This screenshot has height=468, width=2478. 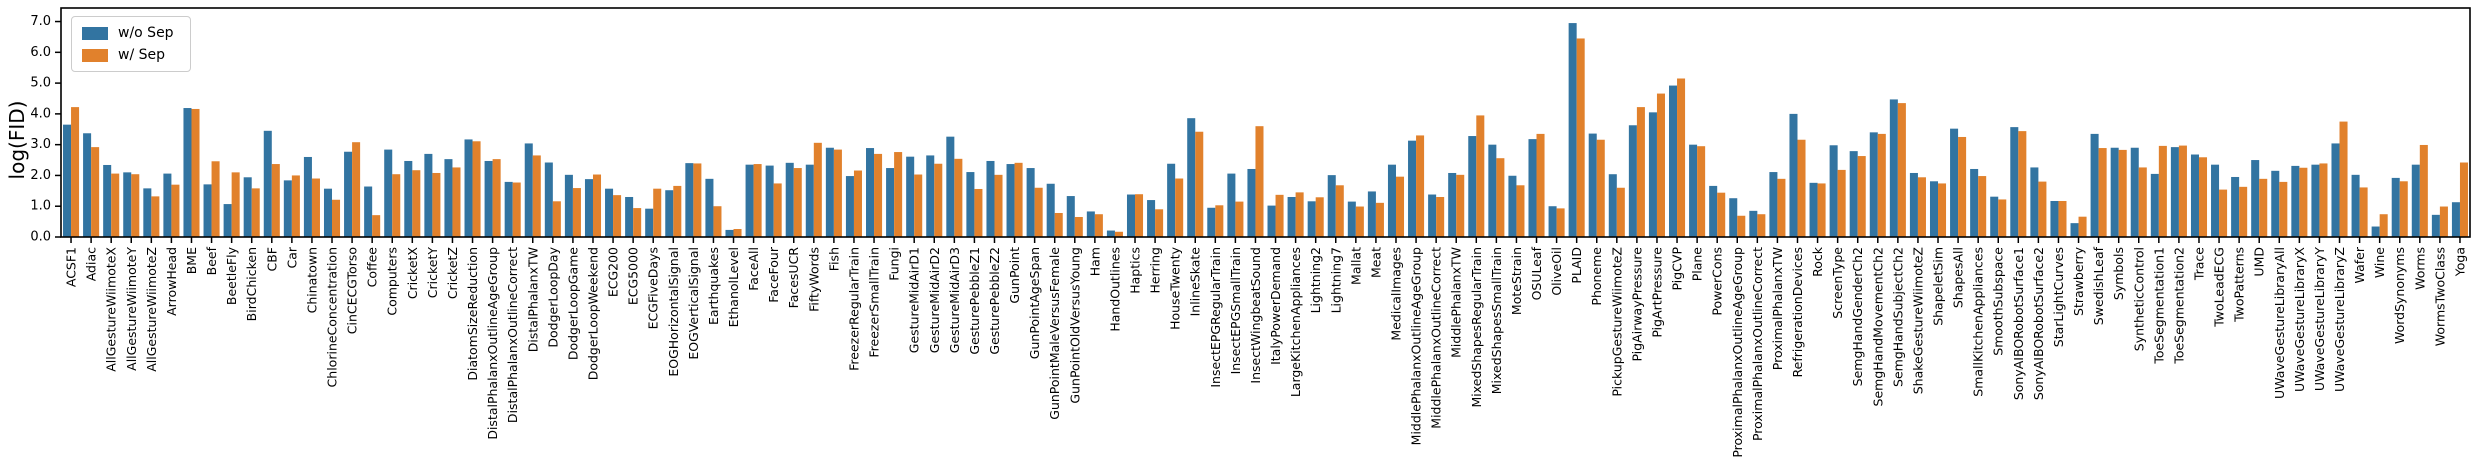 I want to click on x-tick-label: UWaveGestureLibraryAll, so click(x=2279, y=323).